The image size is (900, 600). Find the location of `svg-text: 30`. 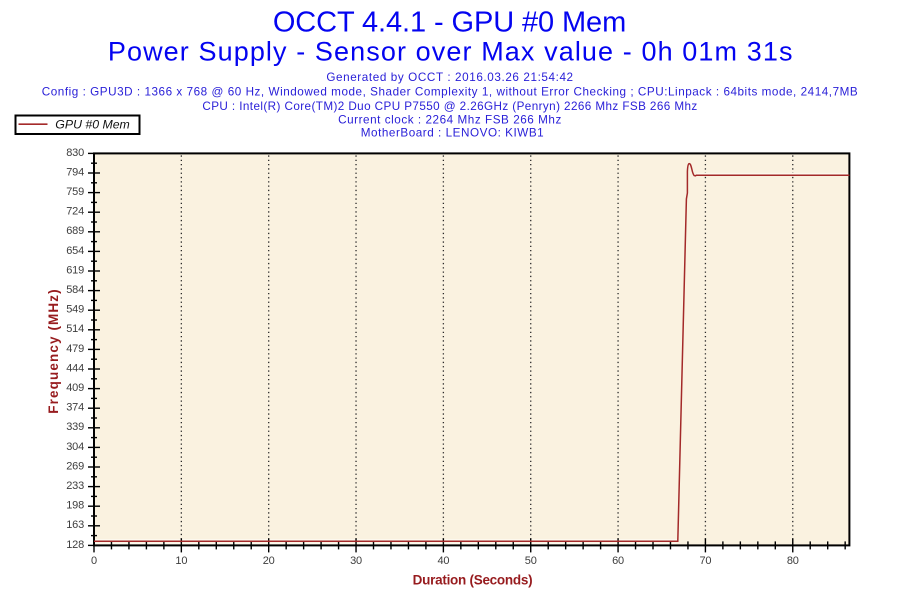

svg-text: 30 is located at coordinates (356, 561).